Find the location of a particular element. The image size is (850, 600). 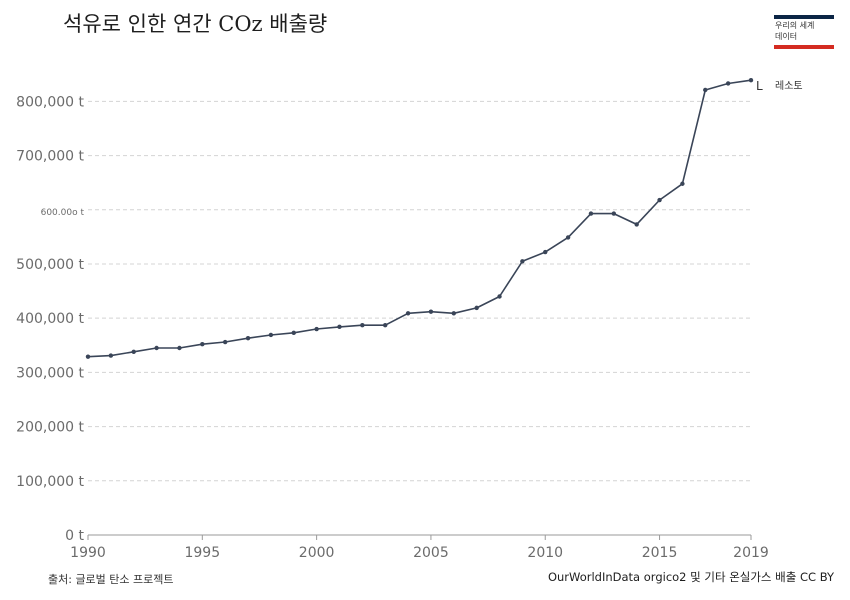

y-tick-label: 200,000 t is located at coordinates (50, 428).